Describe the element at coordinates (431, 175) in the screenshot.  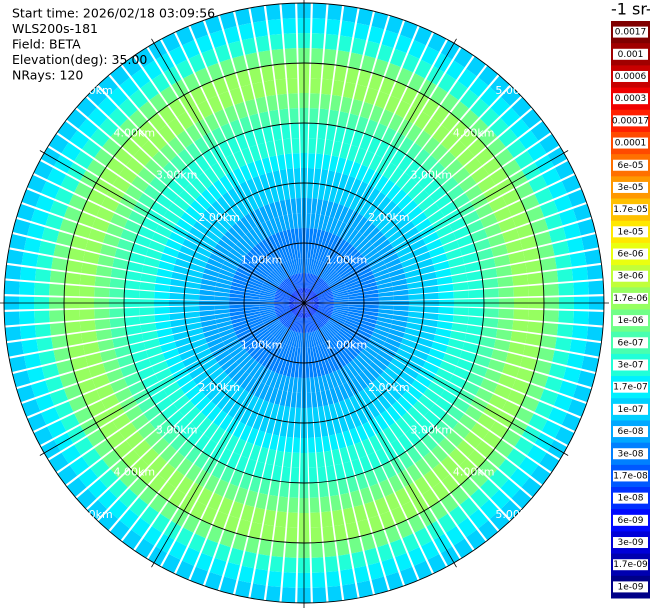
I see `range-ring-label: 3.00km` at that location.